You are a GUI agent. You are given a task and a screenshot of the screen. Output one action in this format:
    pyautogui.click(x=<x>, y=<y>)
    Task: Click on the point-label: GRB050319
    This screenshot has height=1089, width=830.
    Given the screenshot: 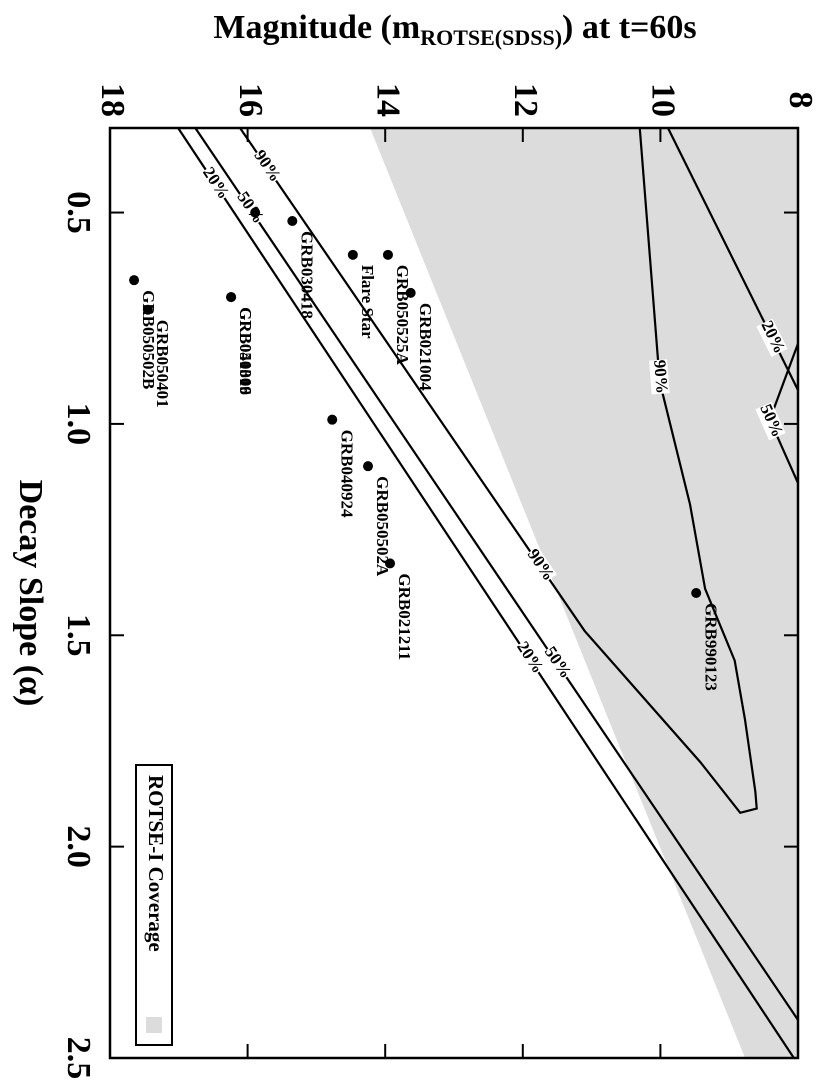 What is the action you would take?
    pyautogui.click(x=245, y=351)
    